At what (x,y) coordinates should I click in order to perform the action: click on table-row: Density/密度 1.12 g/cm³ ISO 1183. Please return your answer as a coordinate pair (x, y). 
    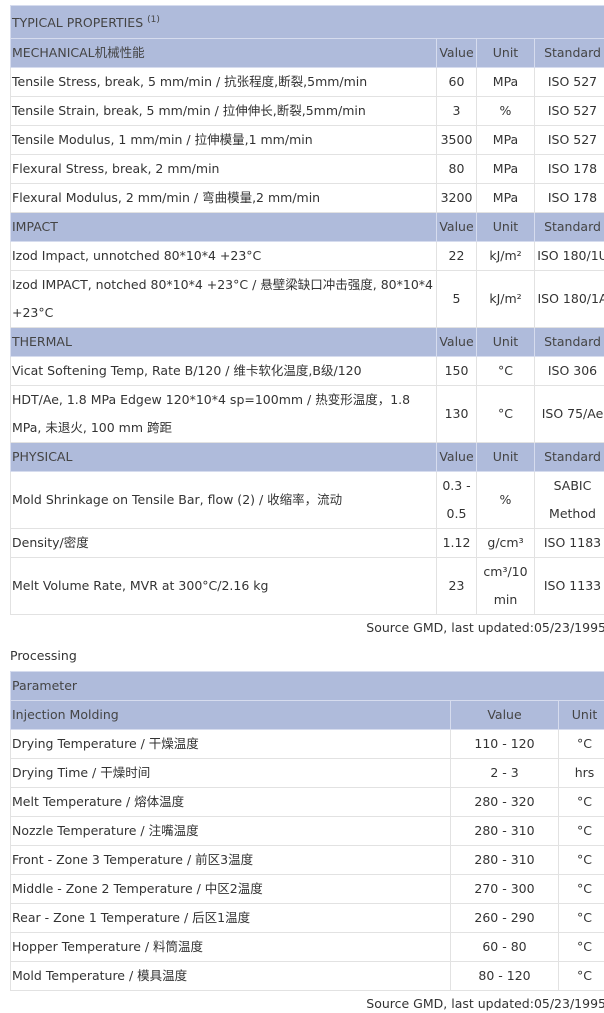
    Looking at the image, I should click on (307, 543).